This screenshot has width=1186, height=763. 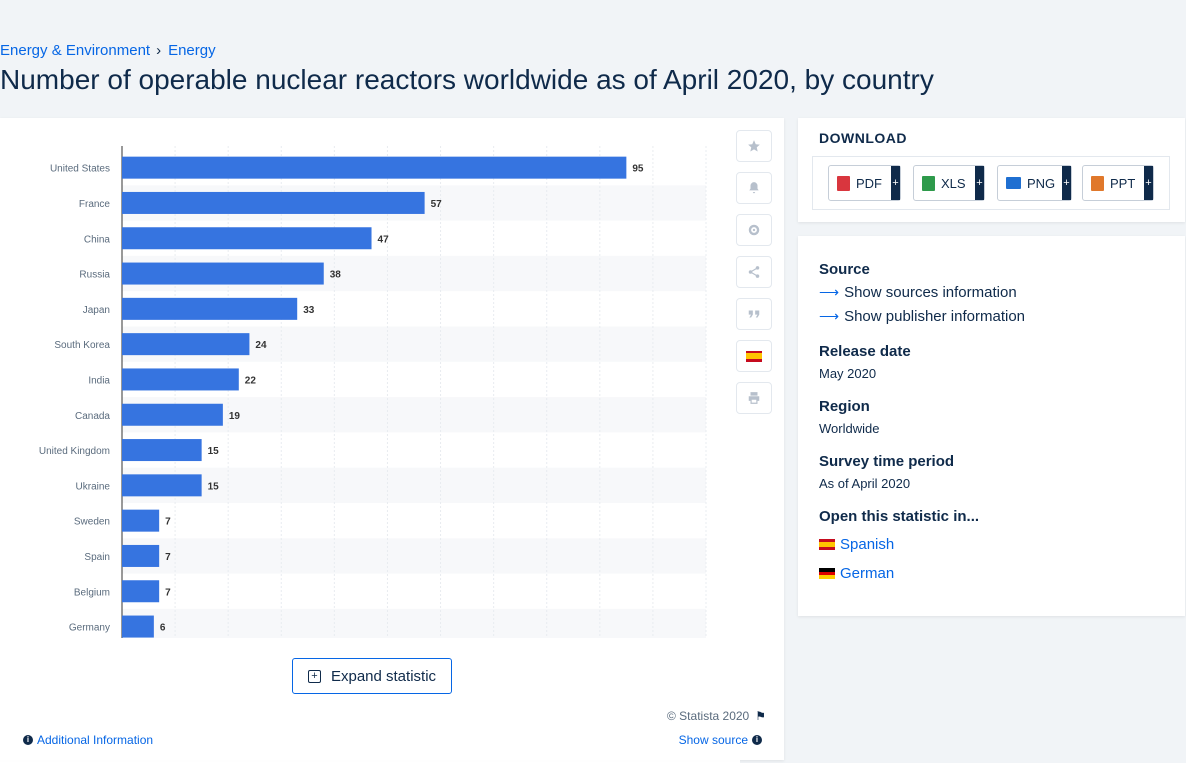 I want to click on category-label: France, so click(x=95, y=204).